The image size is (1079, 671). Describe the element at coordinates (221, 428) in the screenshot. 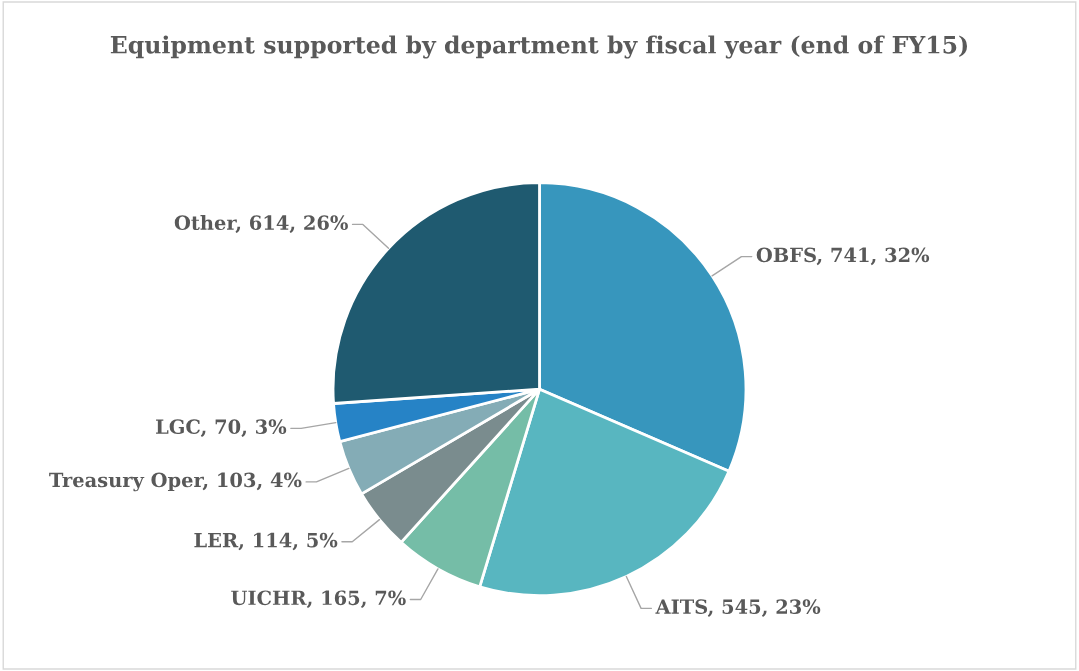

I see `slice-label: LGC, 70, 3%` at that location.